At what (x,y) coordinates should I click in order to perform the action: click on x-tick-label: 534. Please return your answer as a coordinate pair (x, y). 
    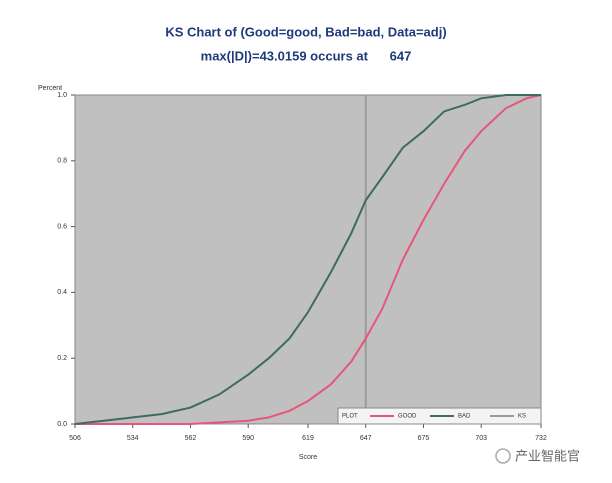
    Looking at the image, I should click on (133, 438).